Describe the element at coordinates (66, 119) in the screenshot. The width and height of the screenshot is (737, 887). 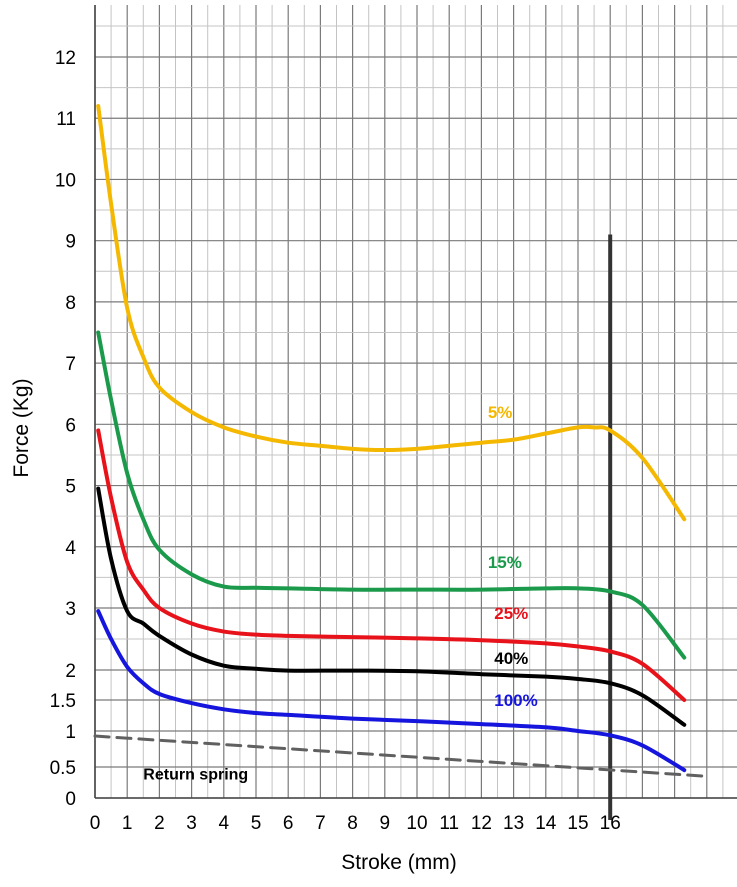
I see `y-tick-label: 11` at that location.